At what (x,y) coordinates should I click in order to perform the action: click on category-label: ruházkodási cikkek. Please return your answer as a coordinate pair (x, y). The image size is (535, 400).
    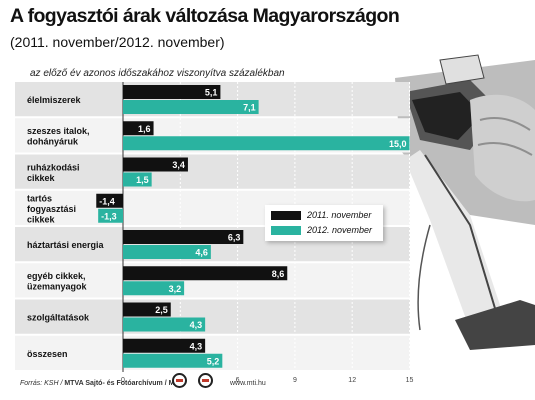
    Looking at the image, I should click on (53, 172).